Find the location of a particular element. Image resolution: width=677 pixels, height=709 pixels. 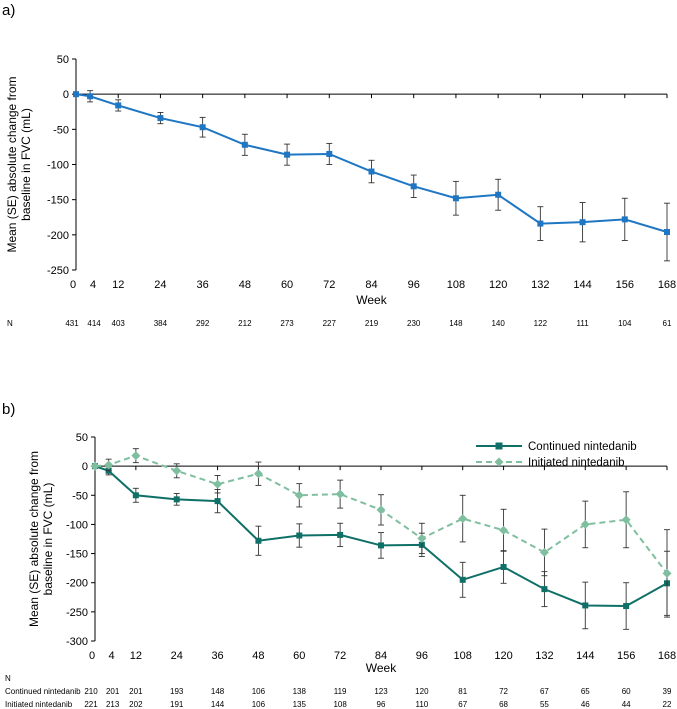

x-tick-label: 84 is located at coordinates (381, 656).